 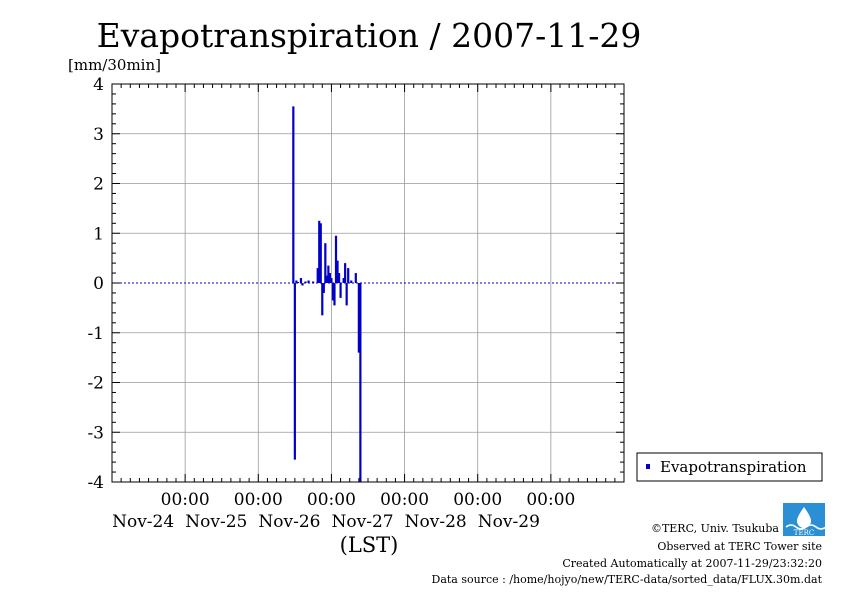 I want to click on y-tick-label: 0, so click(x=98, y=284).